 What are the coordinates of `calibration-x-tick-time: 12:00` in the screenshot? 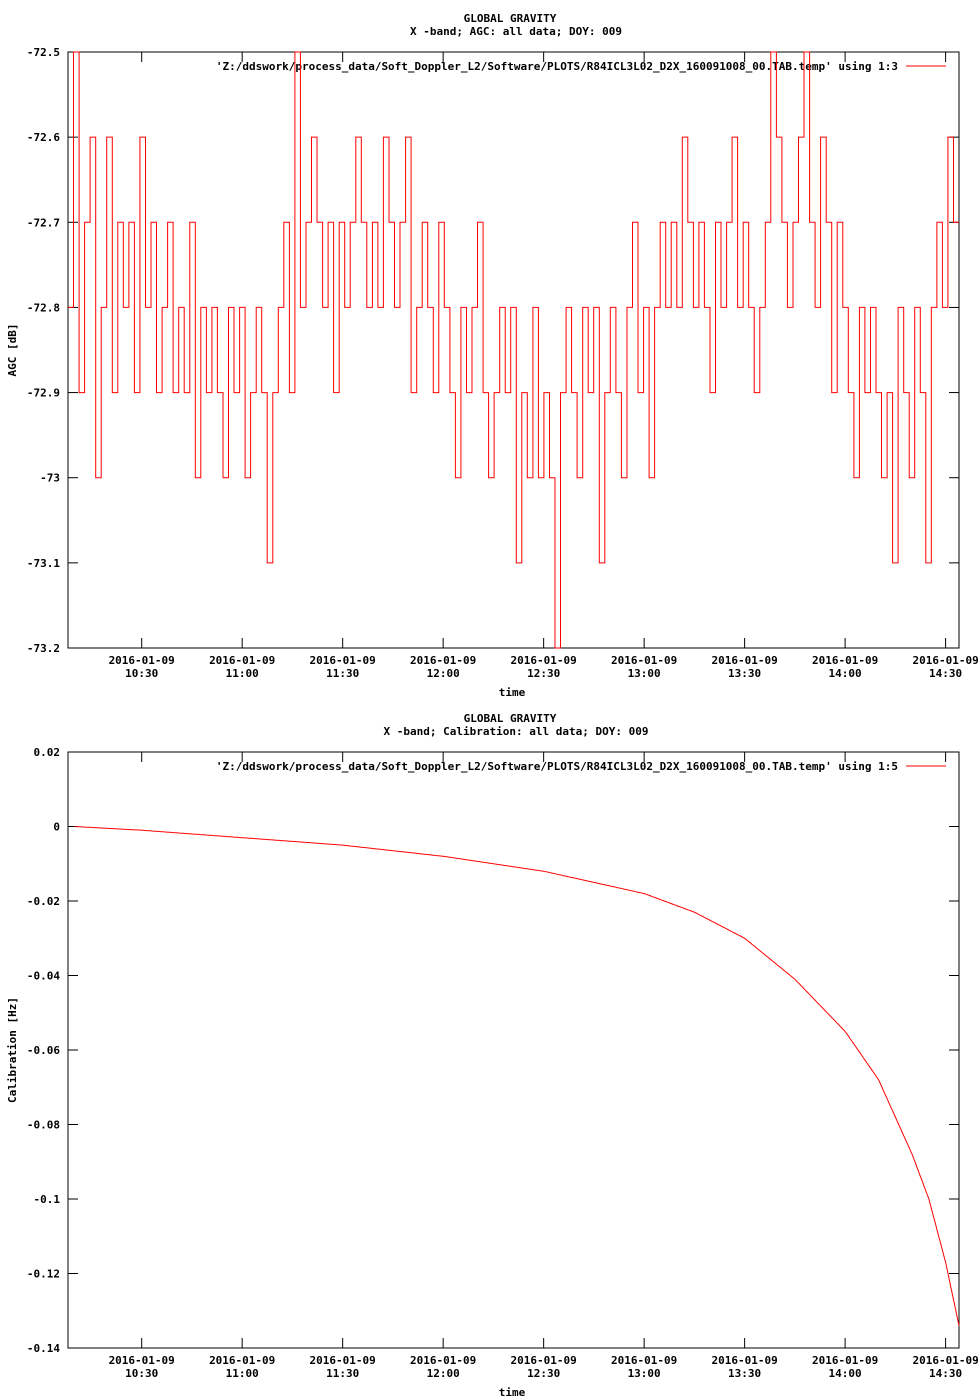 It's located at (443, 1373).